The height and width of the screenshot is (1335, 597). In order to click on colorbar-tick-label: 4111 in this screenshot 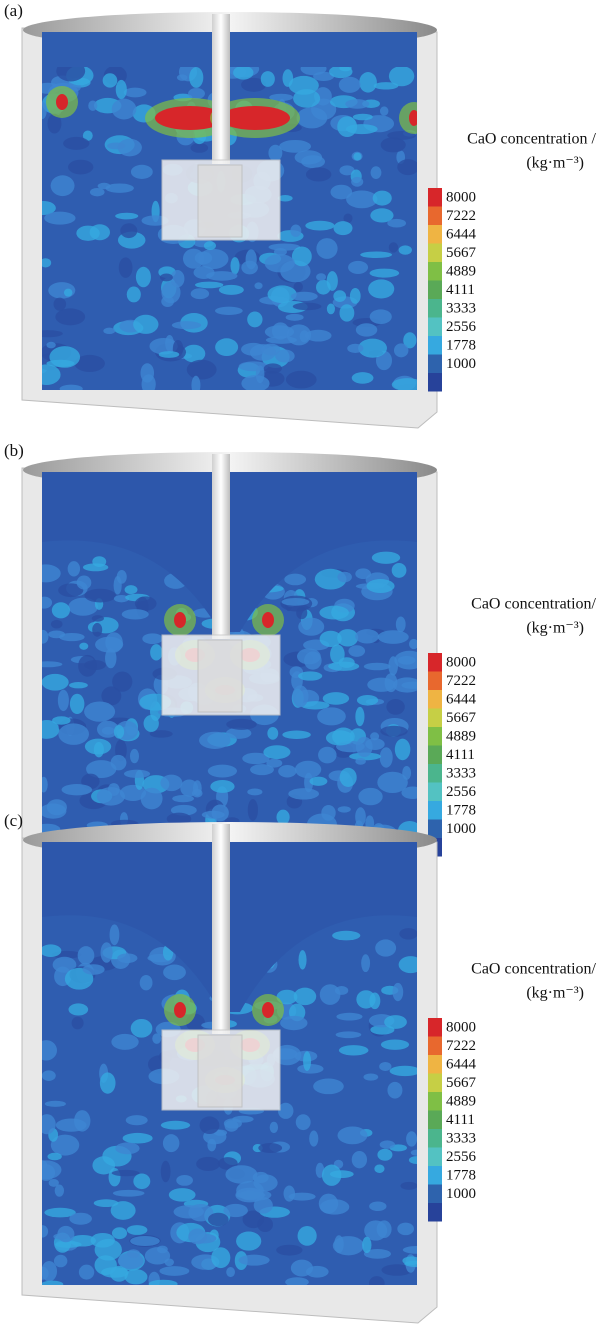, I will do `click(460, 1120)`.